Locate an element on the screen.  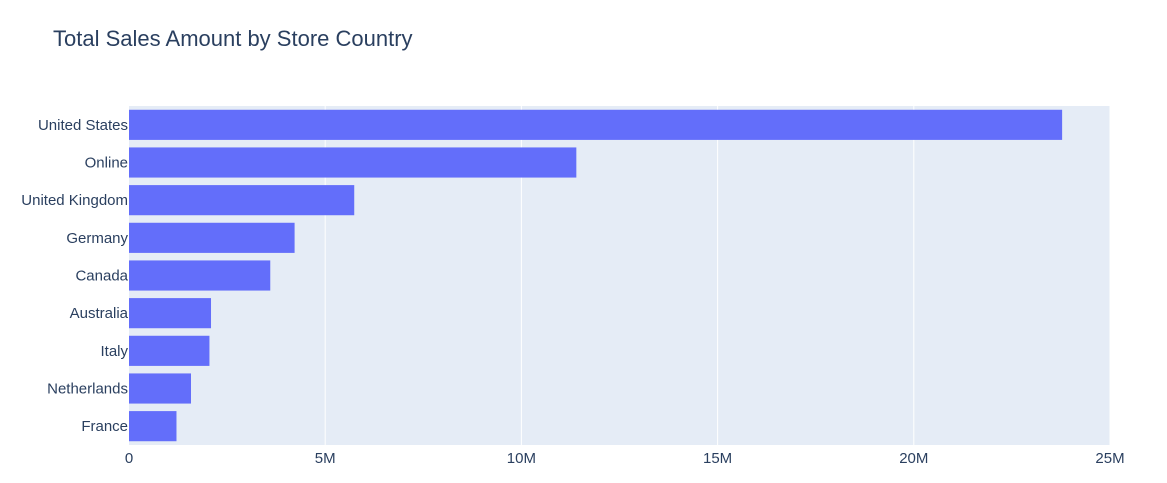
bar-united-kingdom is located at coordinates (242, 200).